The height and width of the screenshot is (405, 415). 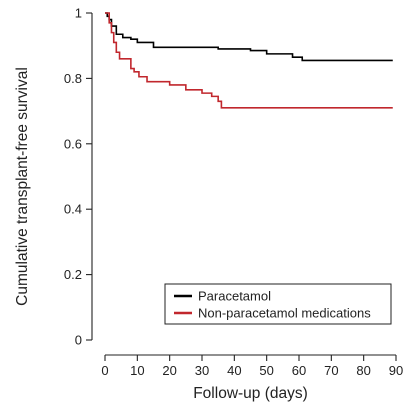 What do you see at coordinates (331, 370) in the screenshot?
I see `x-tick-label: 70` at bounding box center [331, 370].